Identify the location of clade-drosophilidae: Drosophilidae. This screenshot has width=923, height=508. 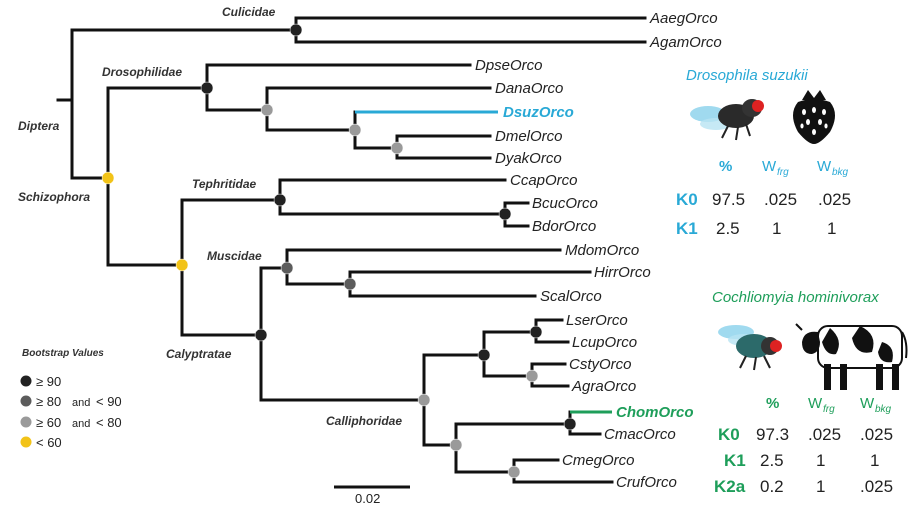
(142, 72).